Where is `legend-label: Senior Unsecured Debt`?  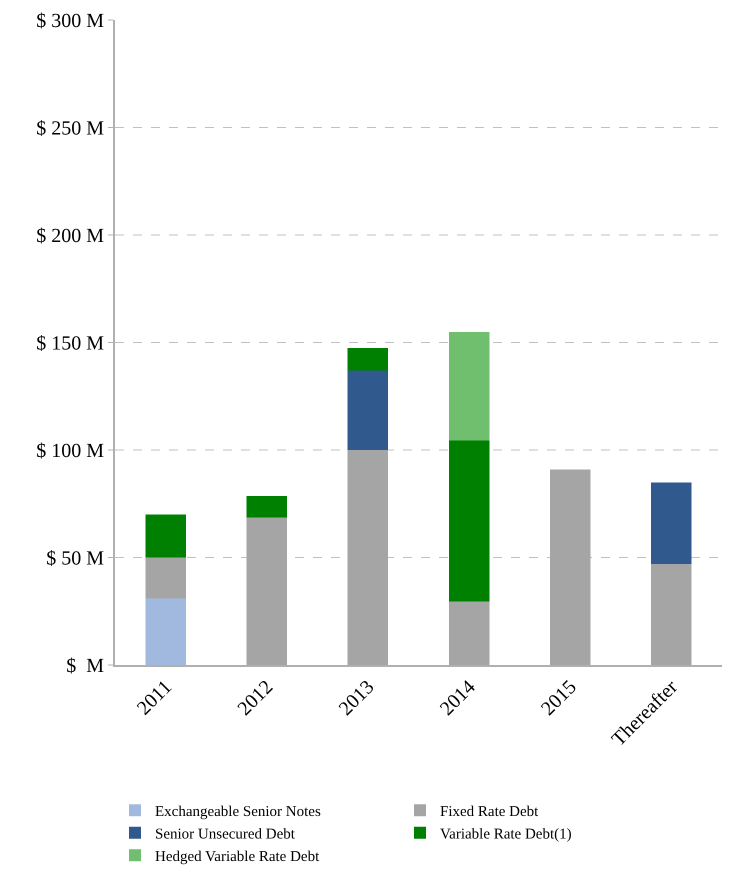
legend-label: Senior Unsecured Debt is located at coordinates (225, 834).